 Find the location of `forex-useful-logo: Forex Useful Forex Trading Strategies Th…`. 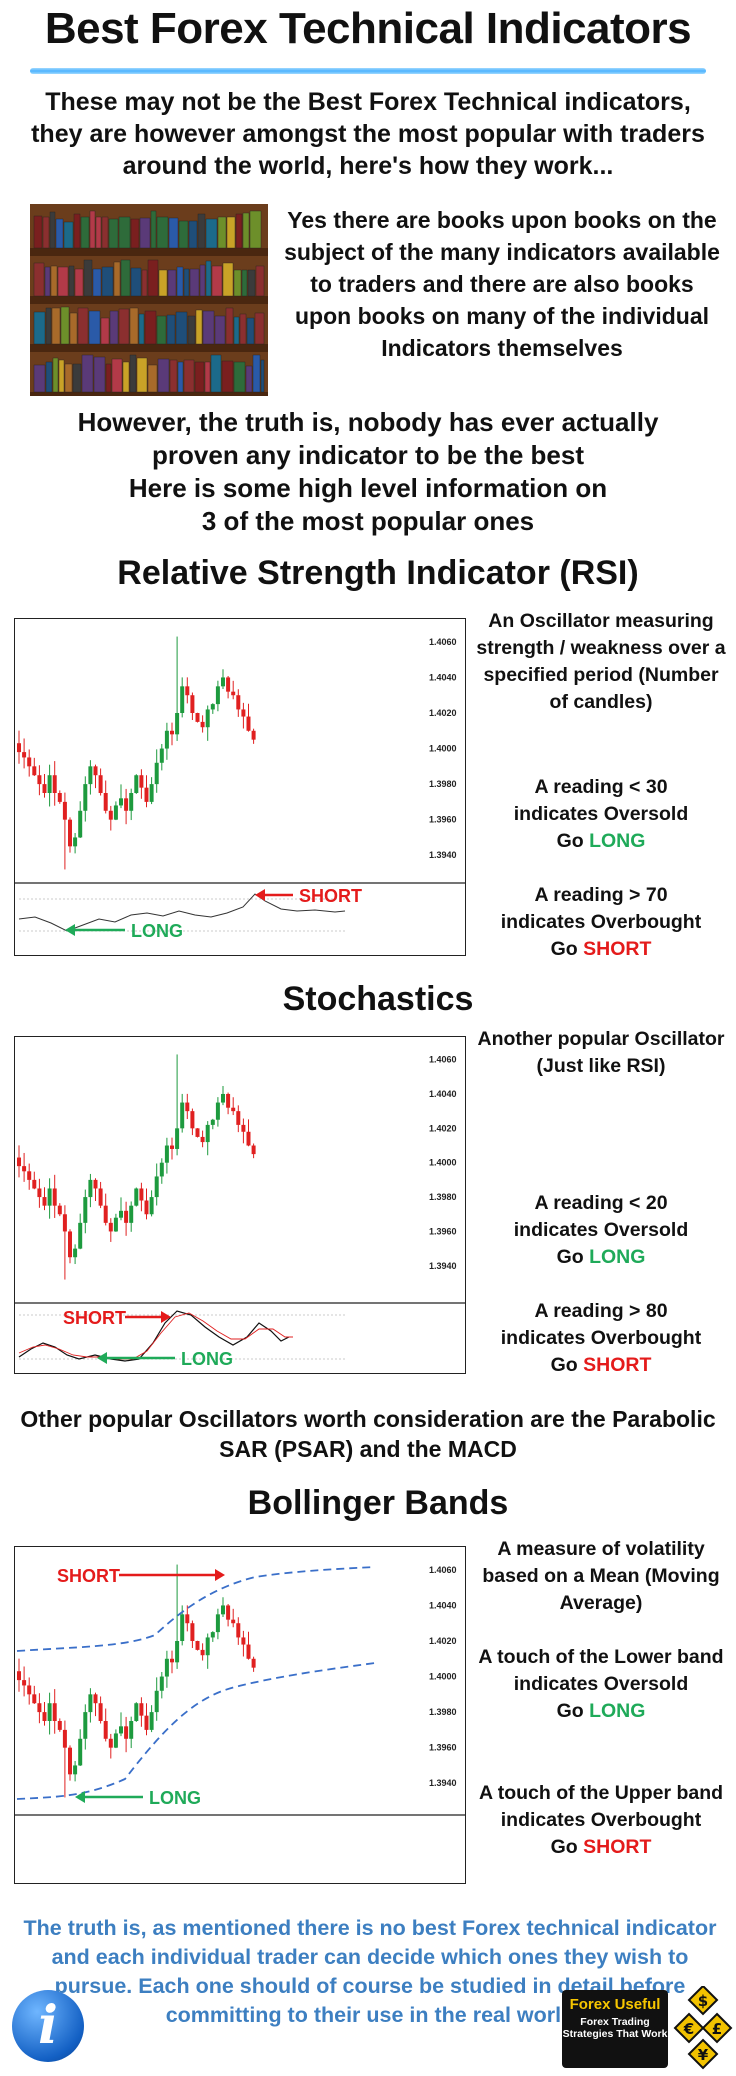

forex-useful-logo: Forex Useful Forex Trading Strategies Th… is located at coordinates (615, 2029).